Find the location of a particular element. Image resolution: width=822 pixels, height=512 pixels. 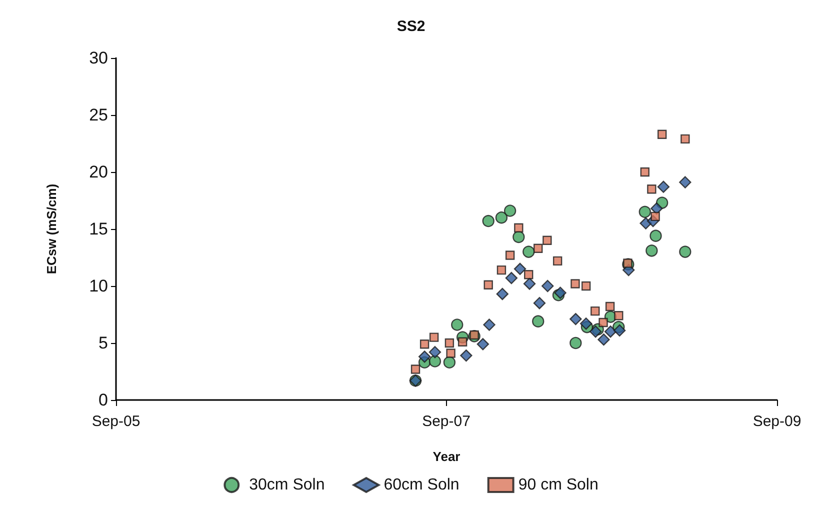

chart-title: SS2 is located at coordinates (411, 26).